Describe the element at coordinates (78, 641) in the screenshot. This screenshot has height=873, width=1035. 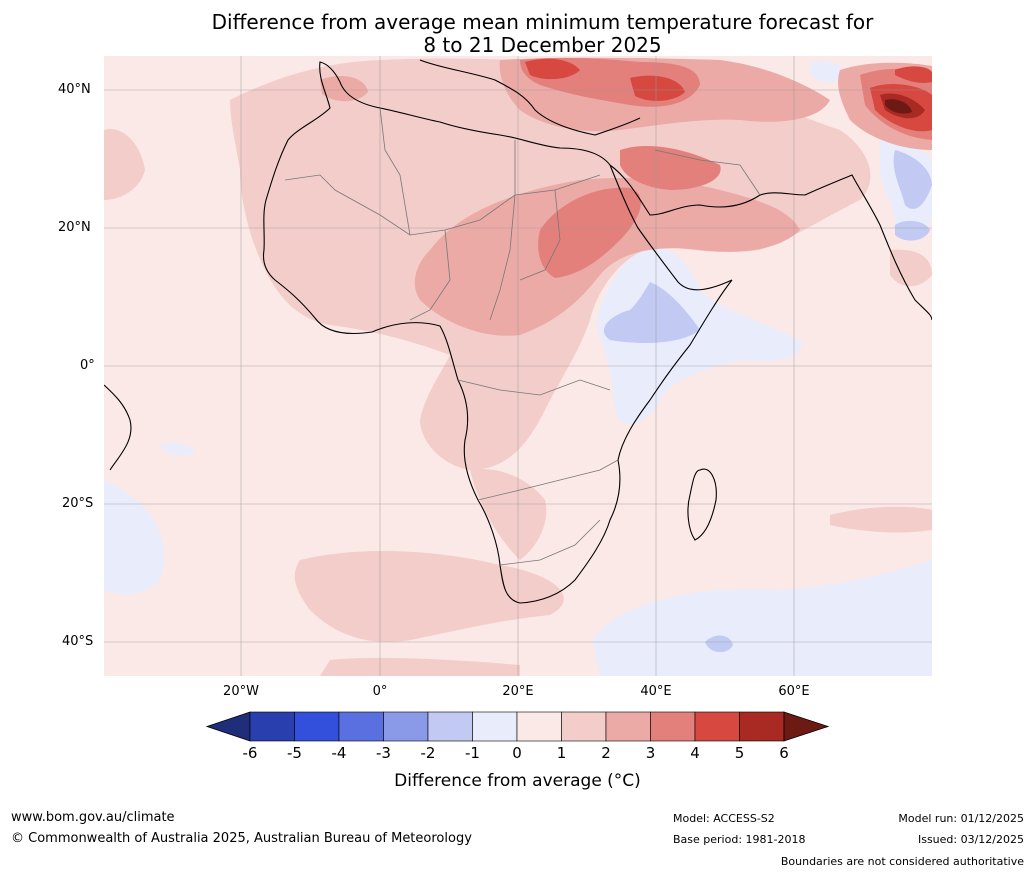
I see `lat-label-40s: 40°S` at that location.